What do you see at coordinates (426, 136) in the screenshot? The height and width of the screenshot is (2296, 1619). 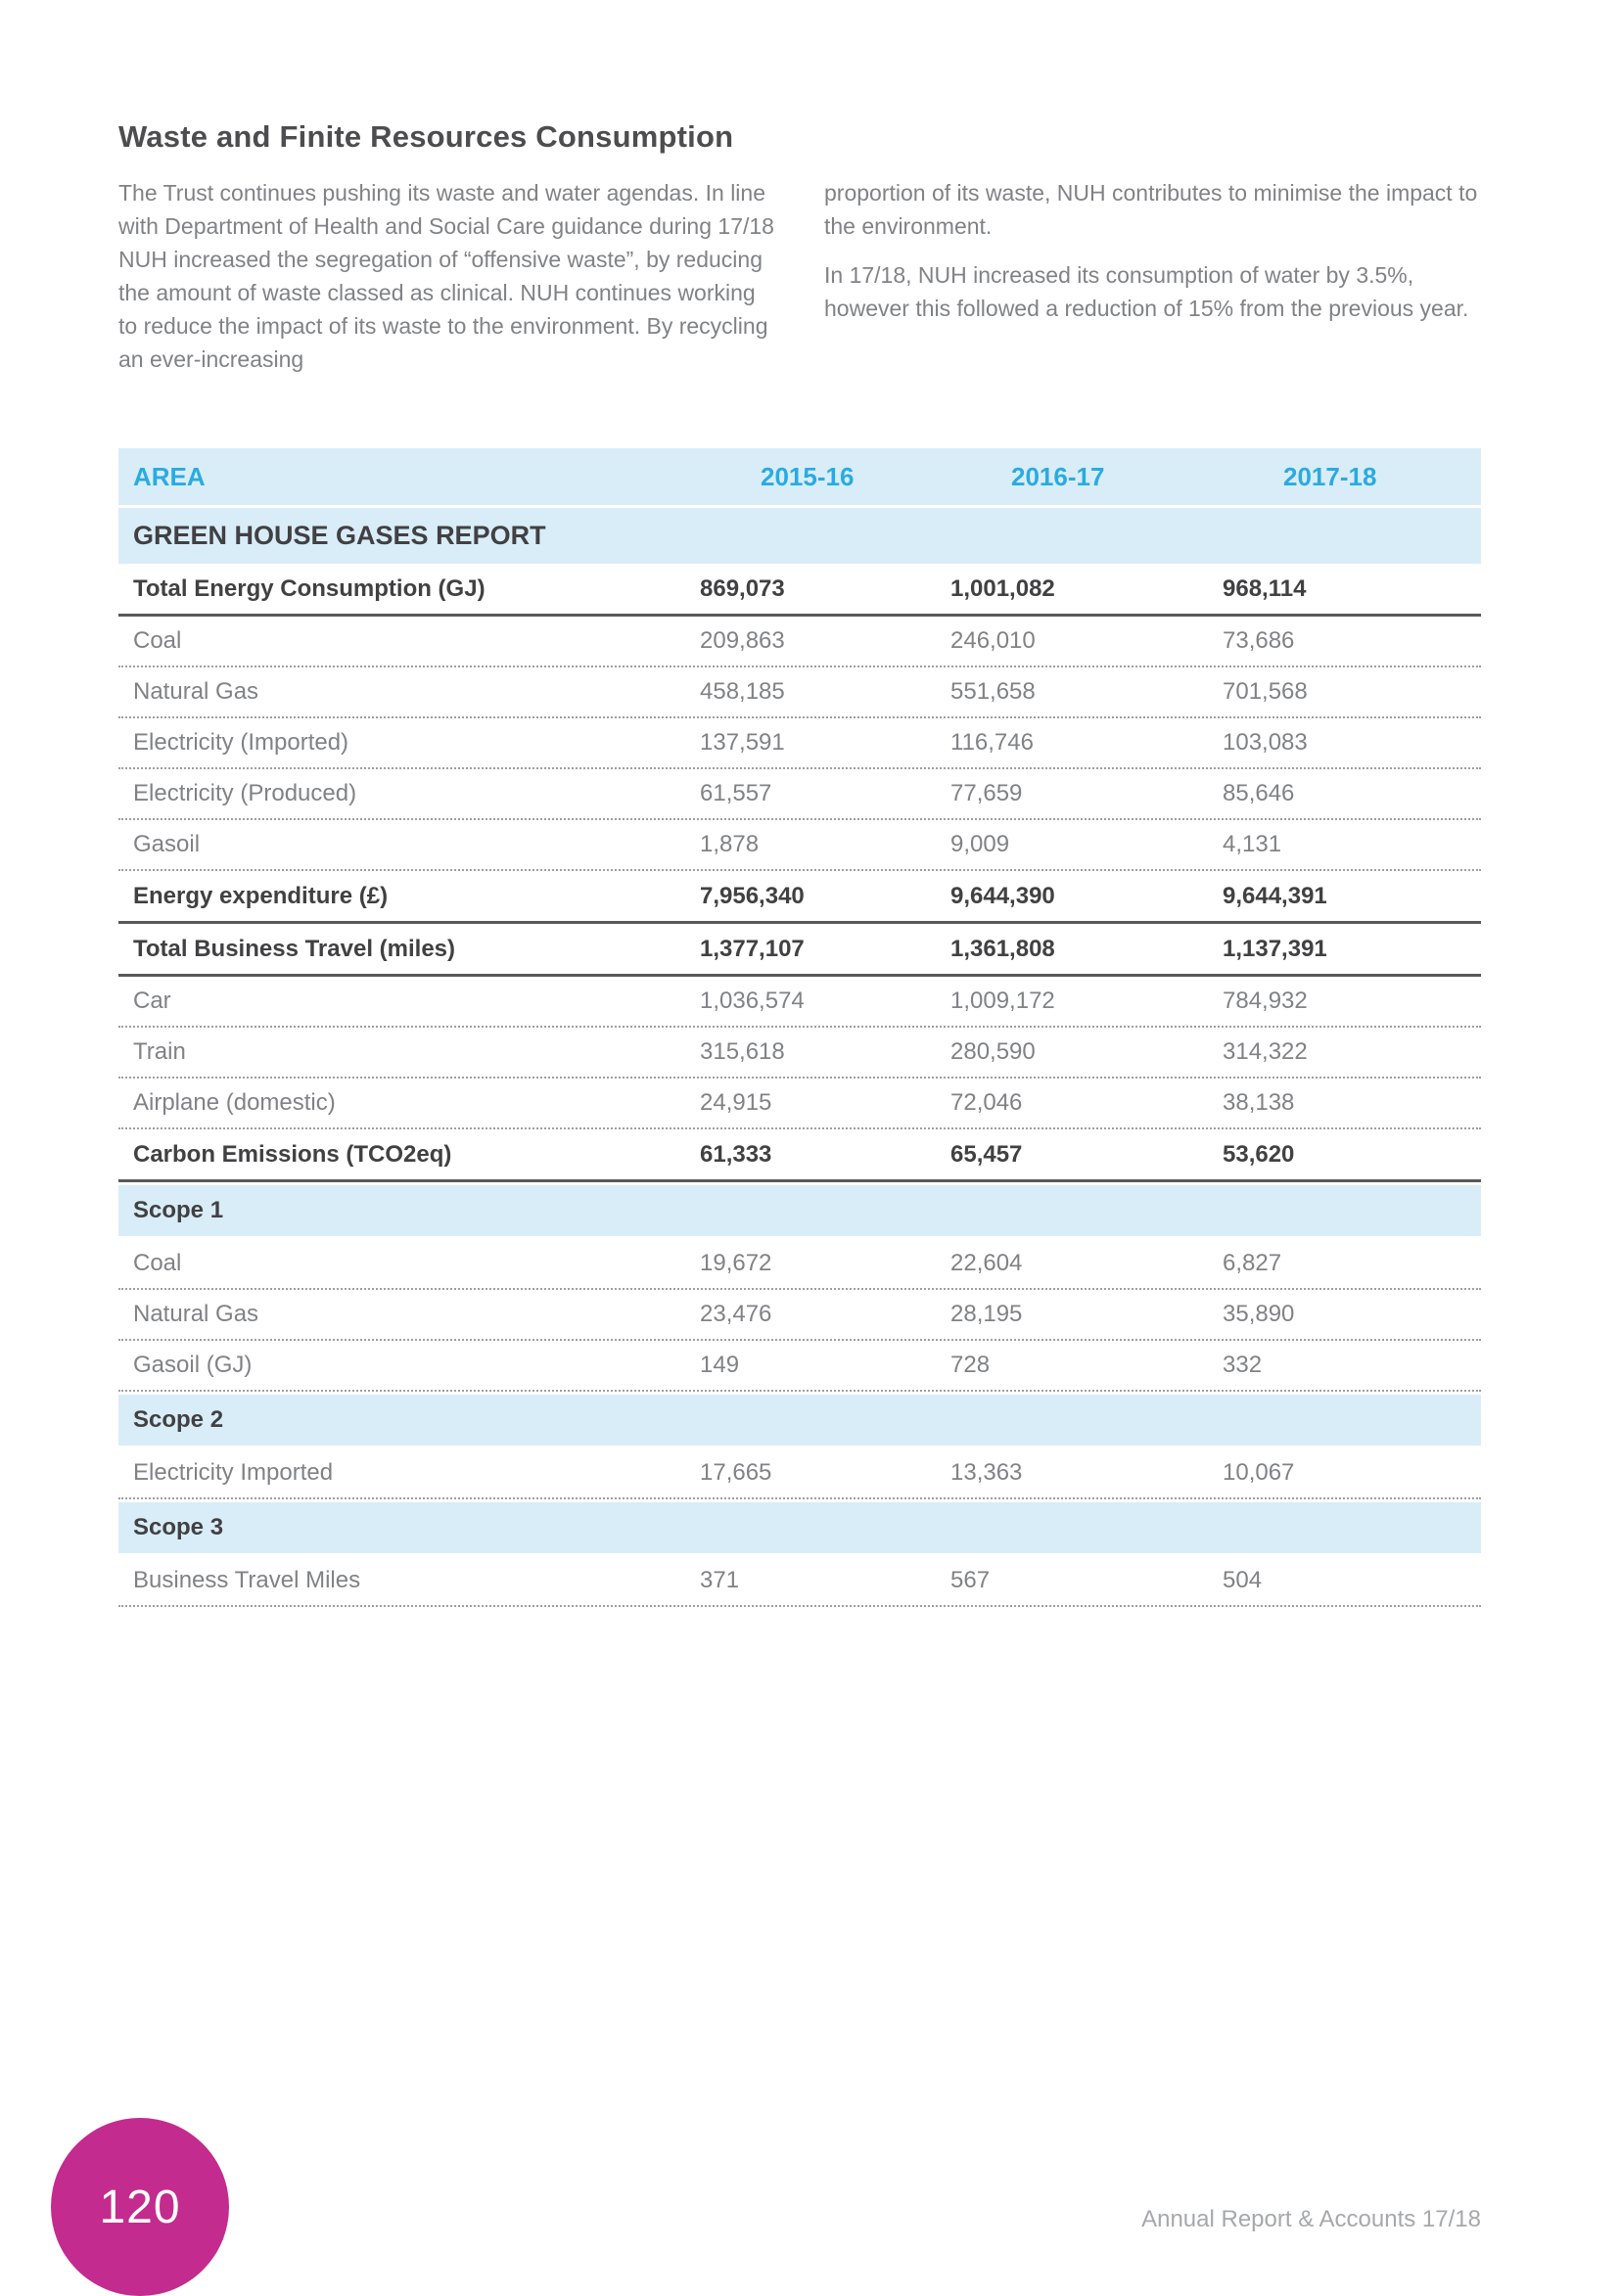 I see `page-title: Waste and Finite Resources Consumption` at bounding box center [426, 136].